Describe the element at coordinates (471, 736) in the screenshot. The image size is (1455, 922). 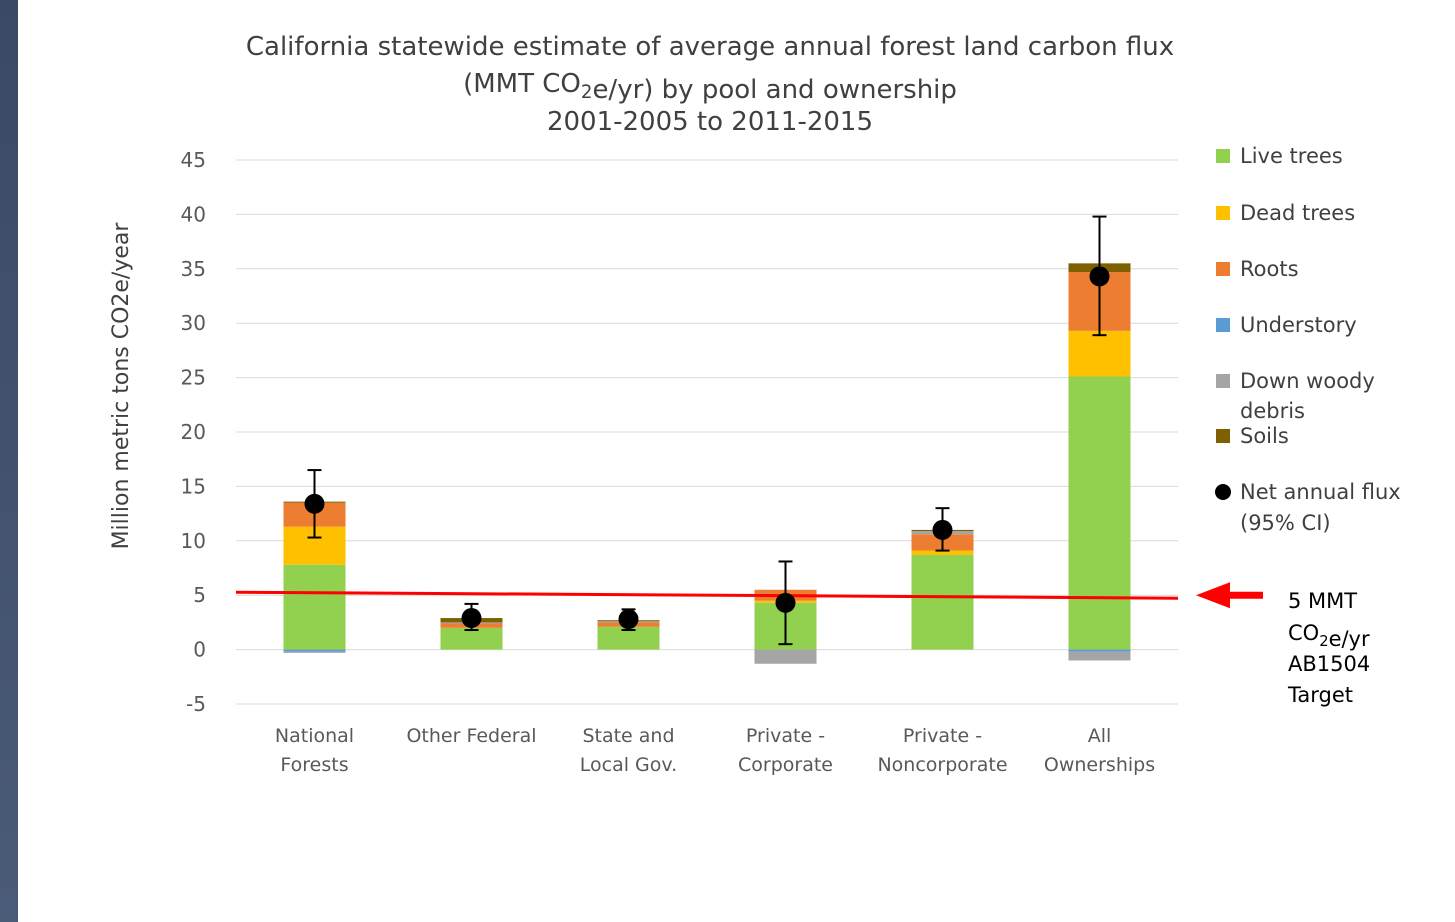
I see `category-label: Other Federal` at that location.